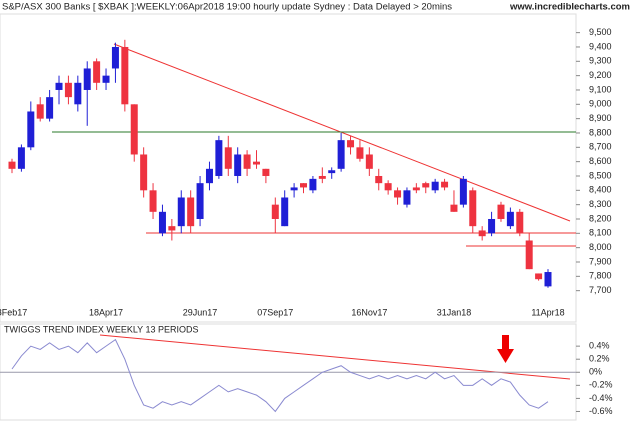 This screenshot has width=633, height=422. Describe the element at coordinates (600, 32) in the screenshot. I see `y-tick-label: 9,500` at that location.